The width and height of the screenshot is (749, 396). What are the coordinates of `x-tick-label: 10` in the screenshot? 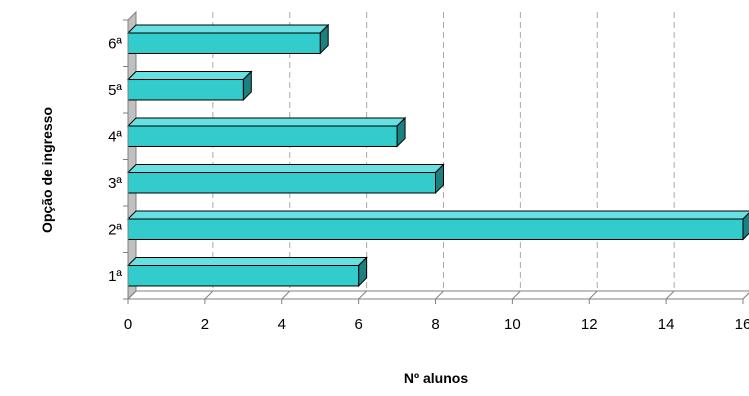 It's located at (512, 324).